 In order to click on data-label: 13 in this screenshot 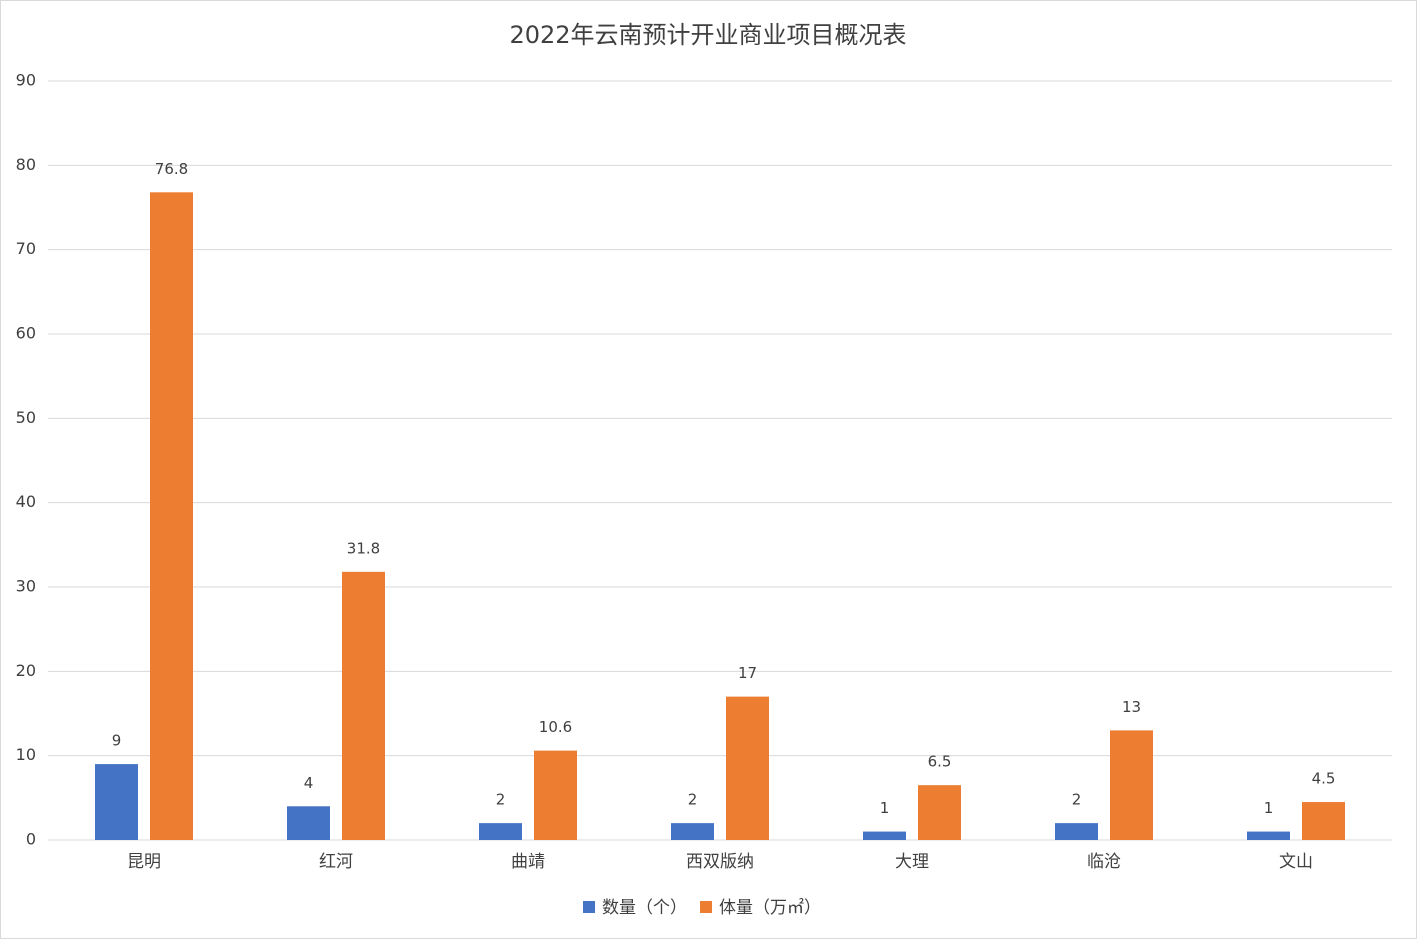, I will do `click(1131, 707)`.